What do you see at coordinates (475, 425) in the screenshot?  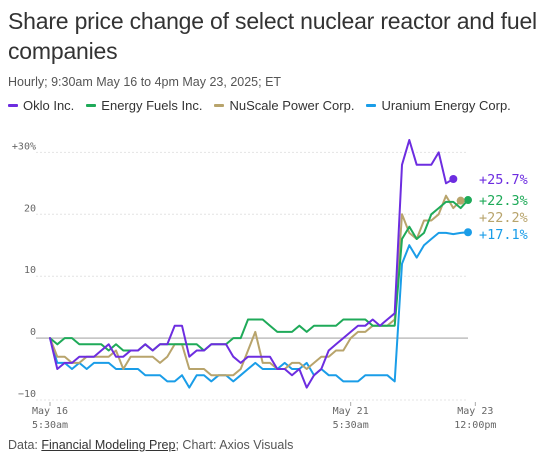 I see `x-tick-sublabel: 12:00pm` at bounding box center [475, 425].